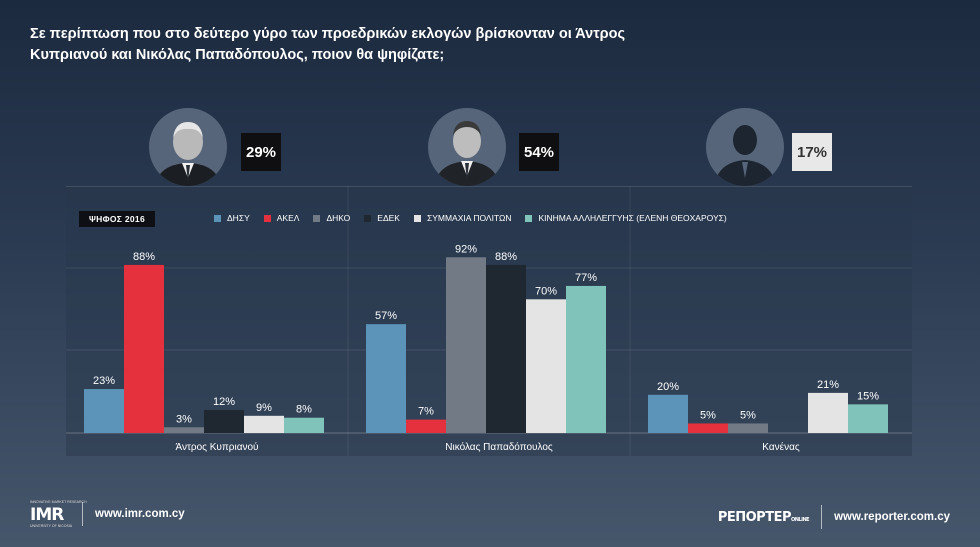 The image size is (980, 547). I want to click on imr-logo-text: IMR, so click(47, 515).